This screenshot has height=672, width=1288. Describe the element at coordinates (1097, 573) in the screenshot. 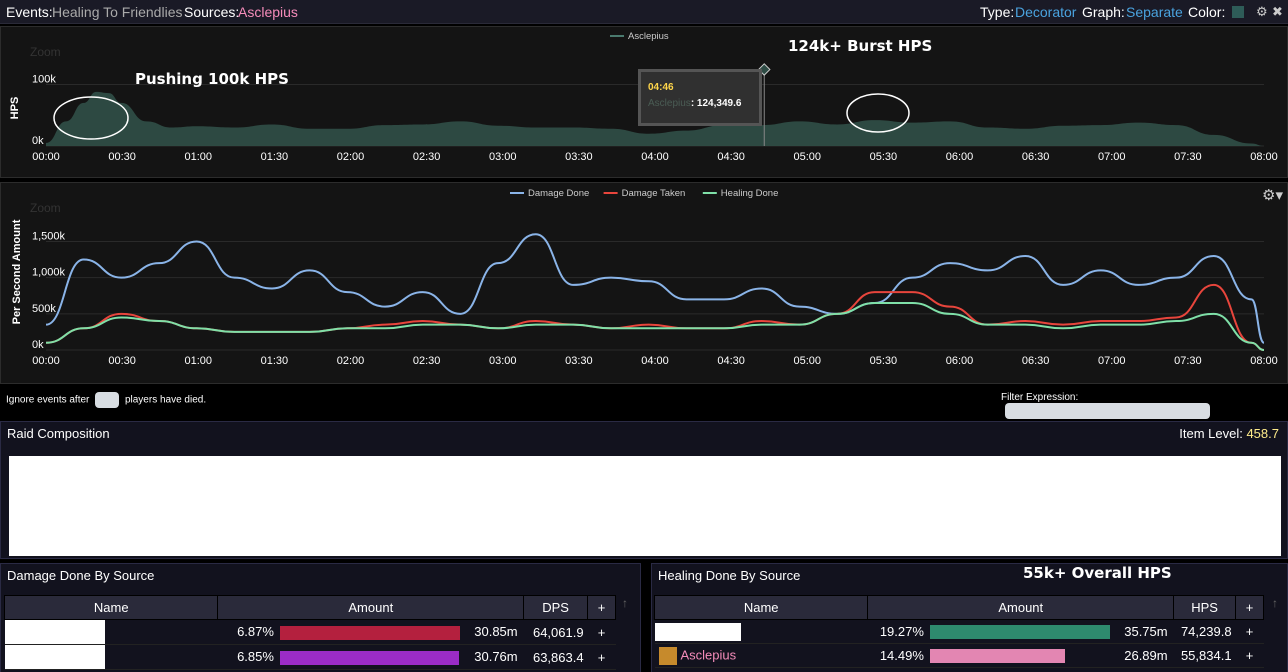

I see `annotation-overall: 55k+ Overall HPS` at that location.